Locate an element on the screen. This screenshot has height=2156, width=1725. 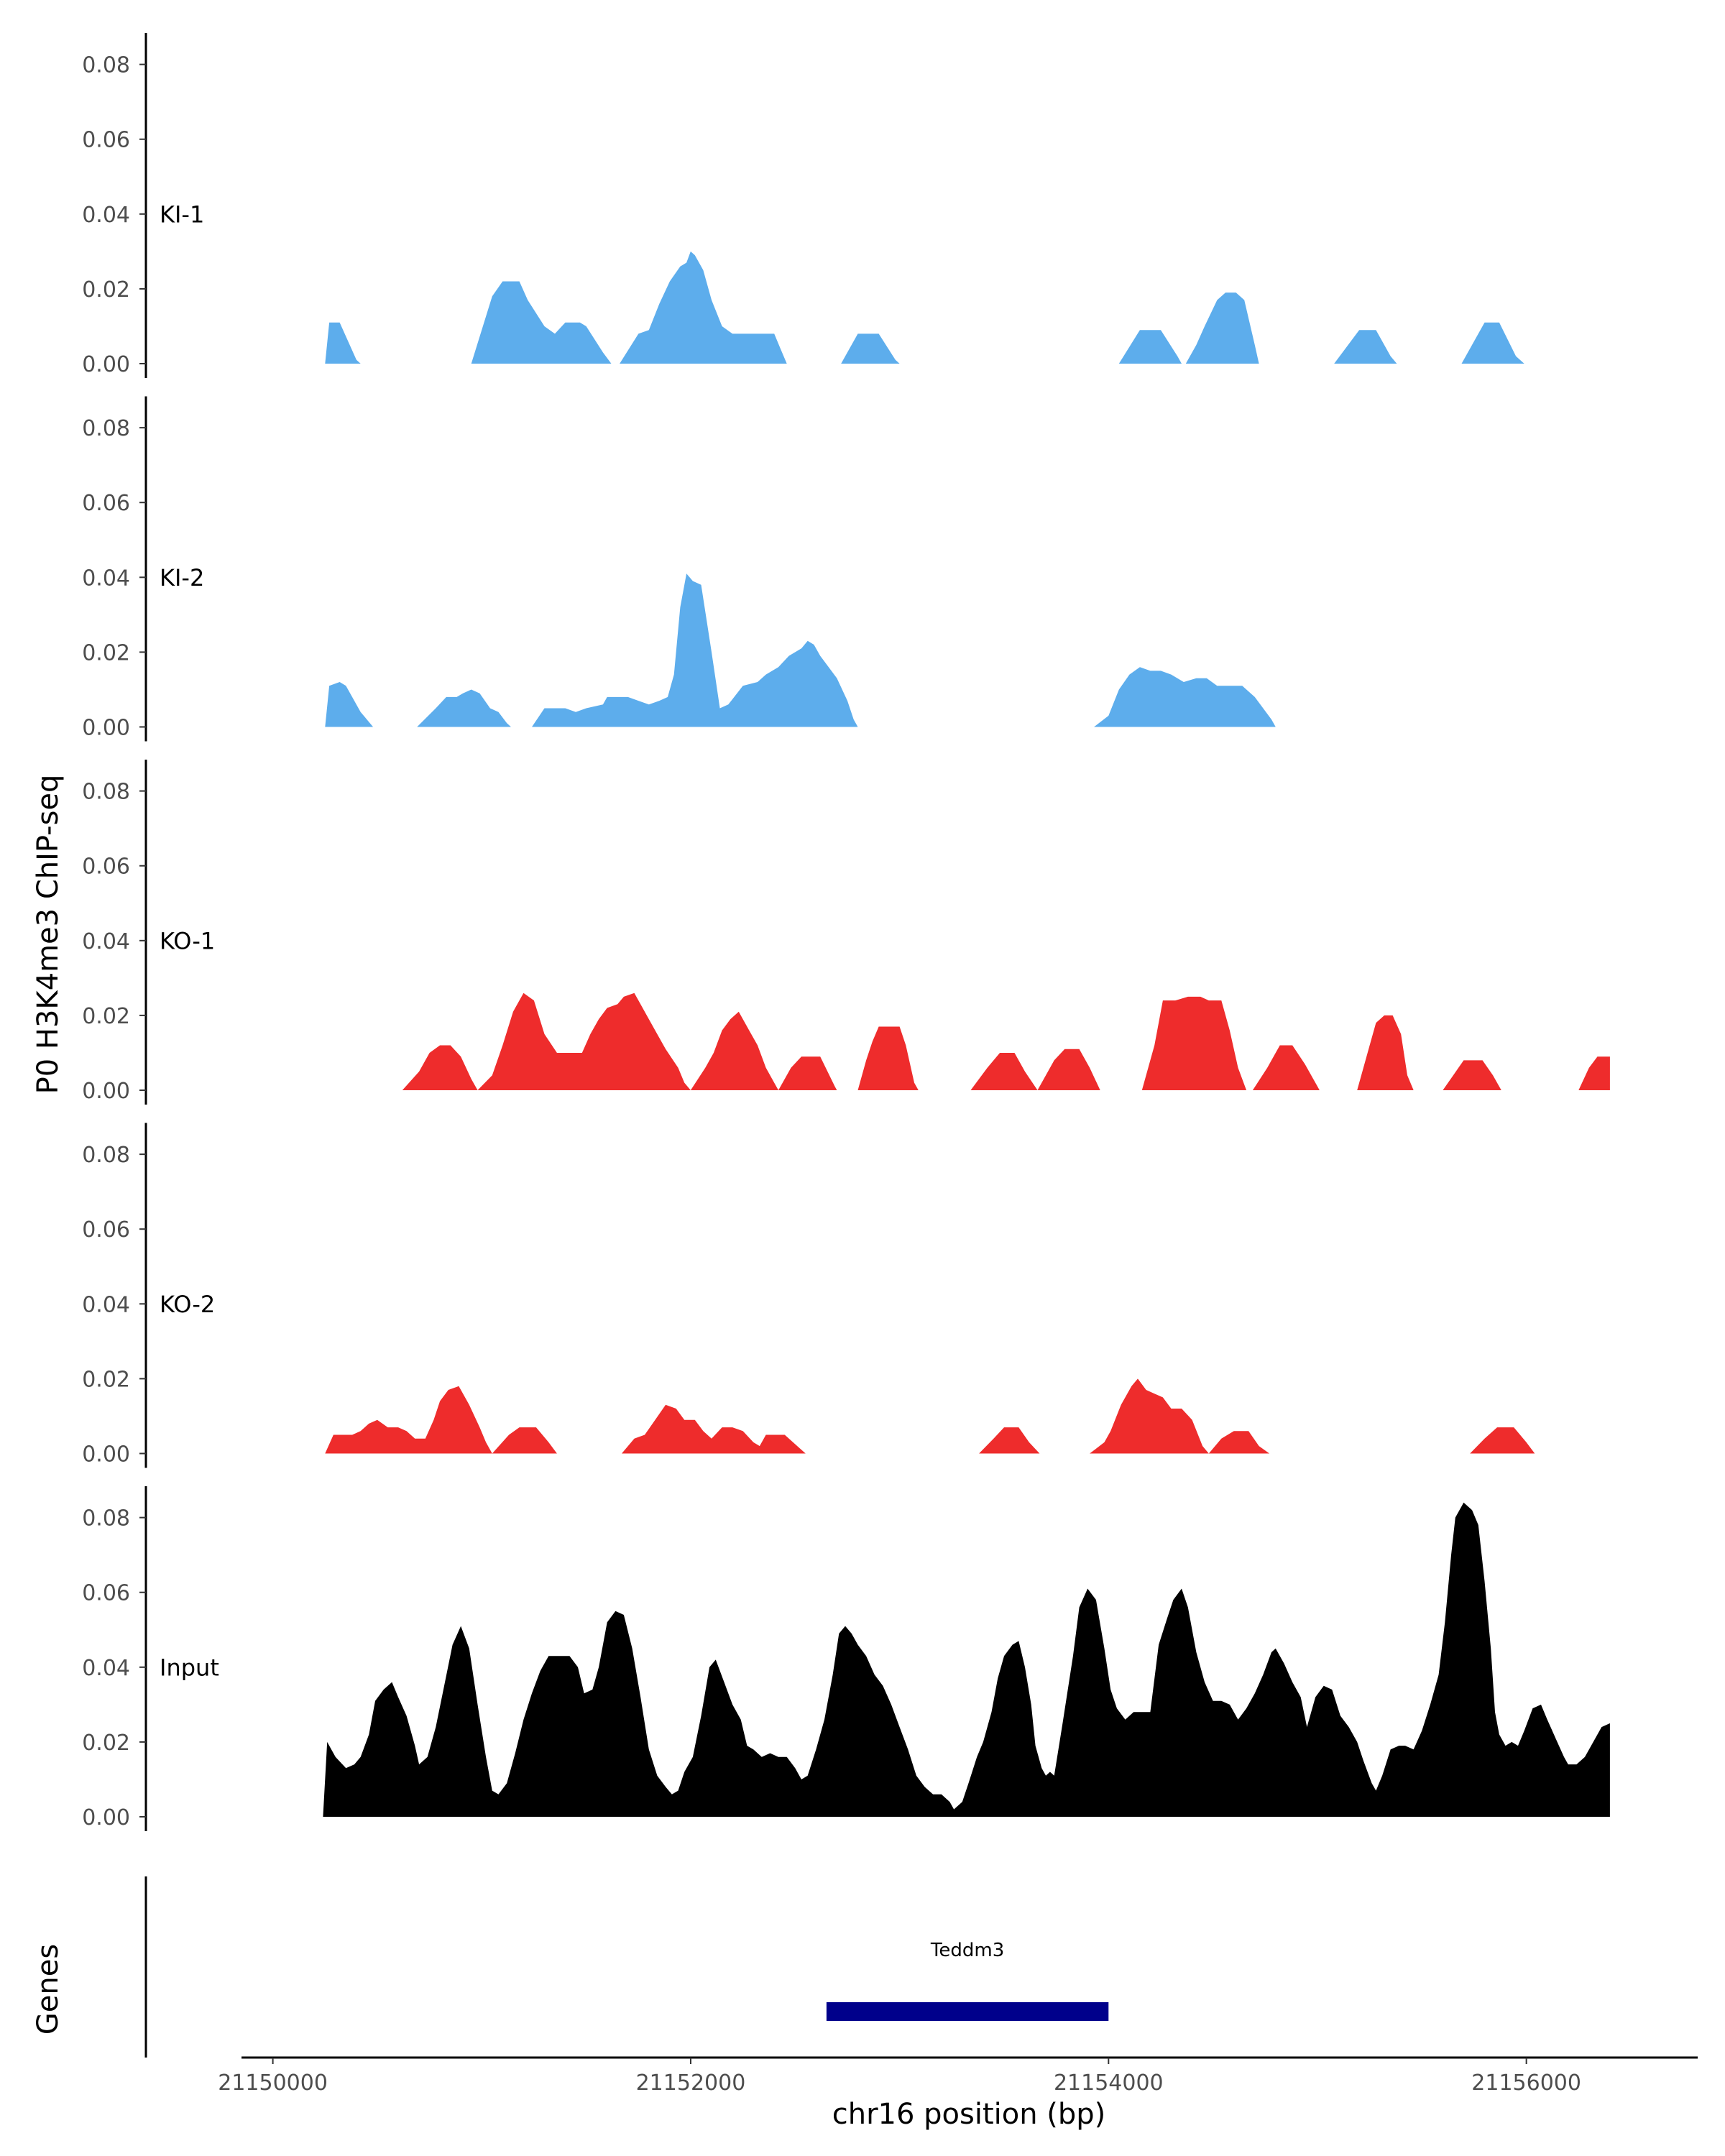
track-panel-ko-2: 0.00 0.02 0.04 0.06 0.08 KO-2 is located at coordinates (808, 1296).